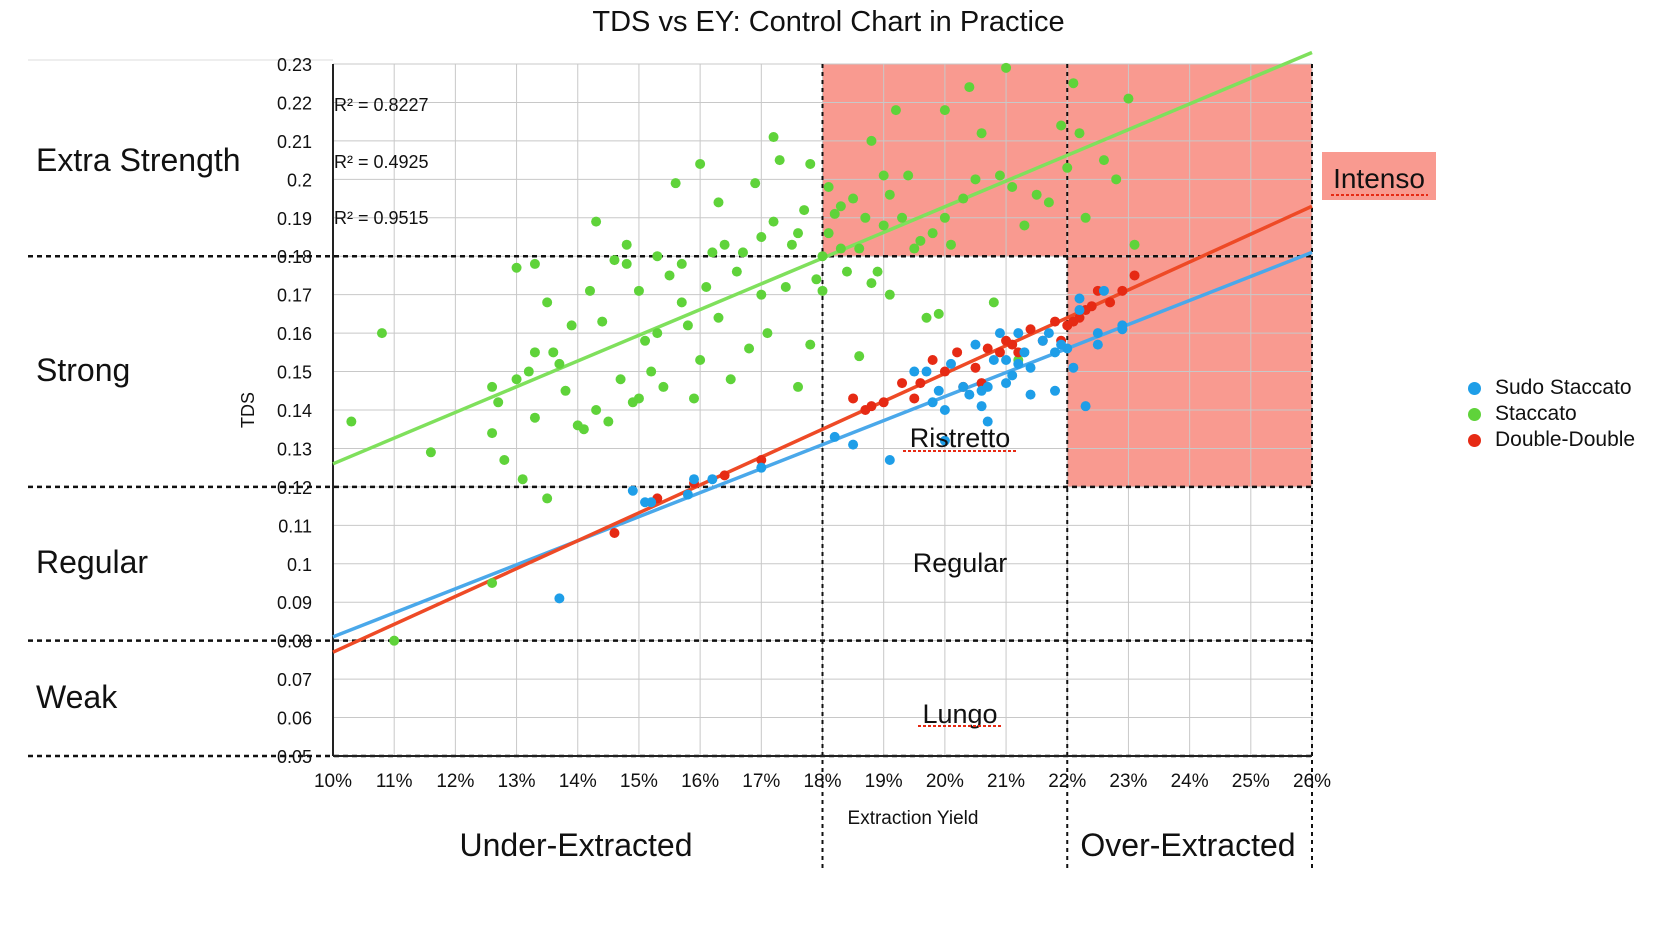 Image resolution: width=1657 pixels, height=939 pixels. What do you see at coordinates (294, 219) in the screenshot?
I see `y-tick-label: 0.19` at bounding box center [294, 219].